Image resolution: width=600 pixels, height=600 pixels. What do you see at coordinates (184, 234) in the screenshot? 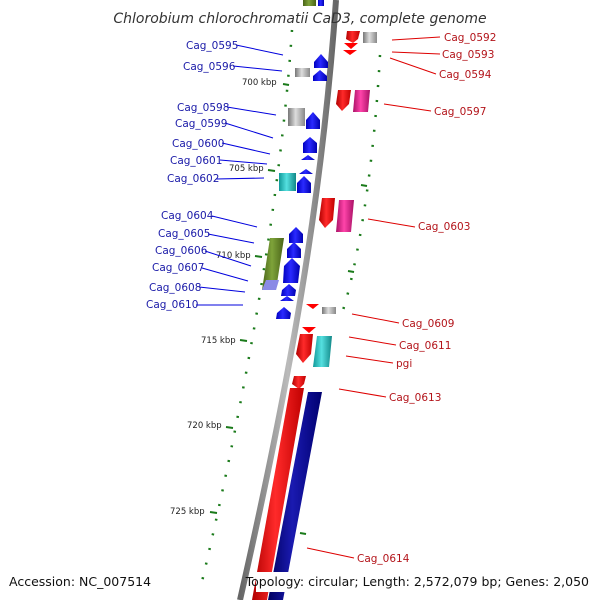
I see `gene-label-cag-0605: Cag_0605` at bounding box center [184, 234].